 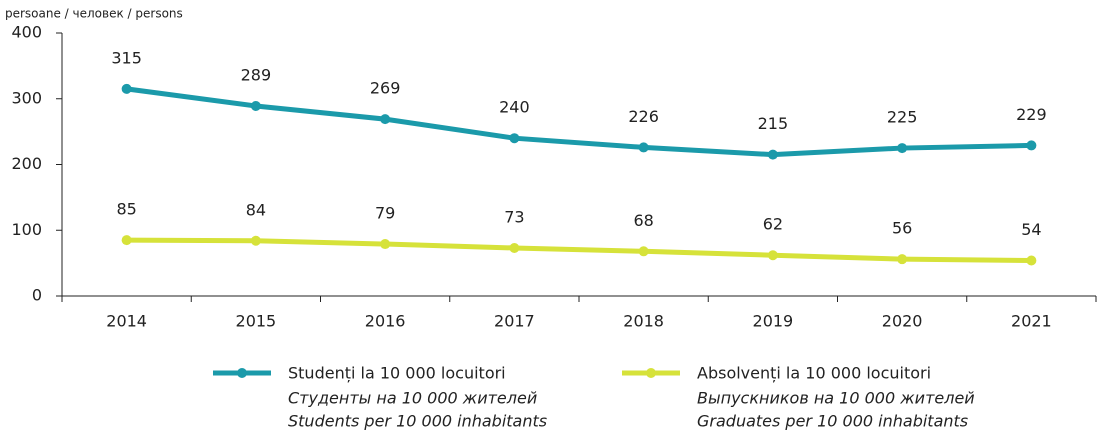 What do you see at coordinates (902, 228) in the screenshot?
I see `data-label: 56` at bounding box center [902, 228].